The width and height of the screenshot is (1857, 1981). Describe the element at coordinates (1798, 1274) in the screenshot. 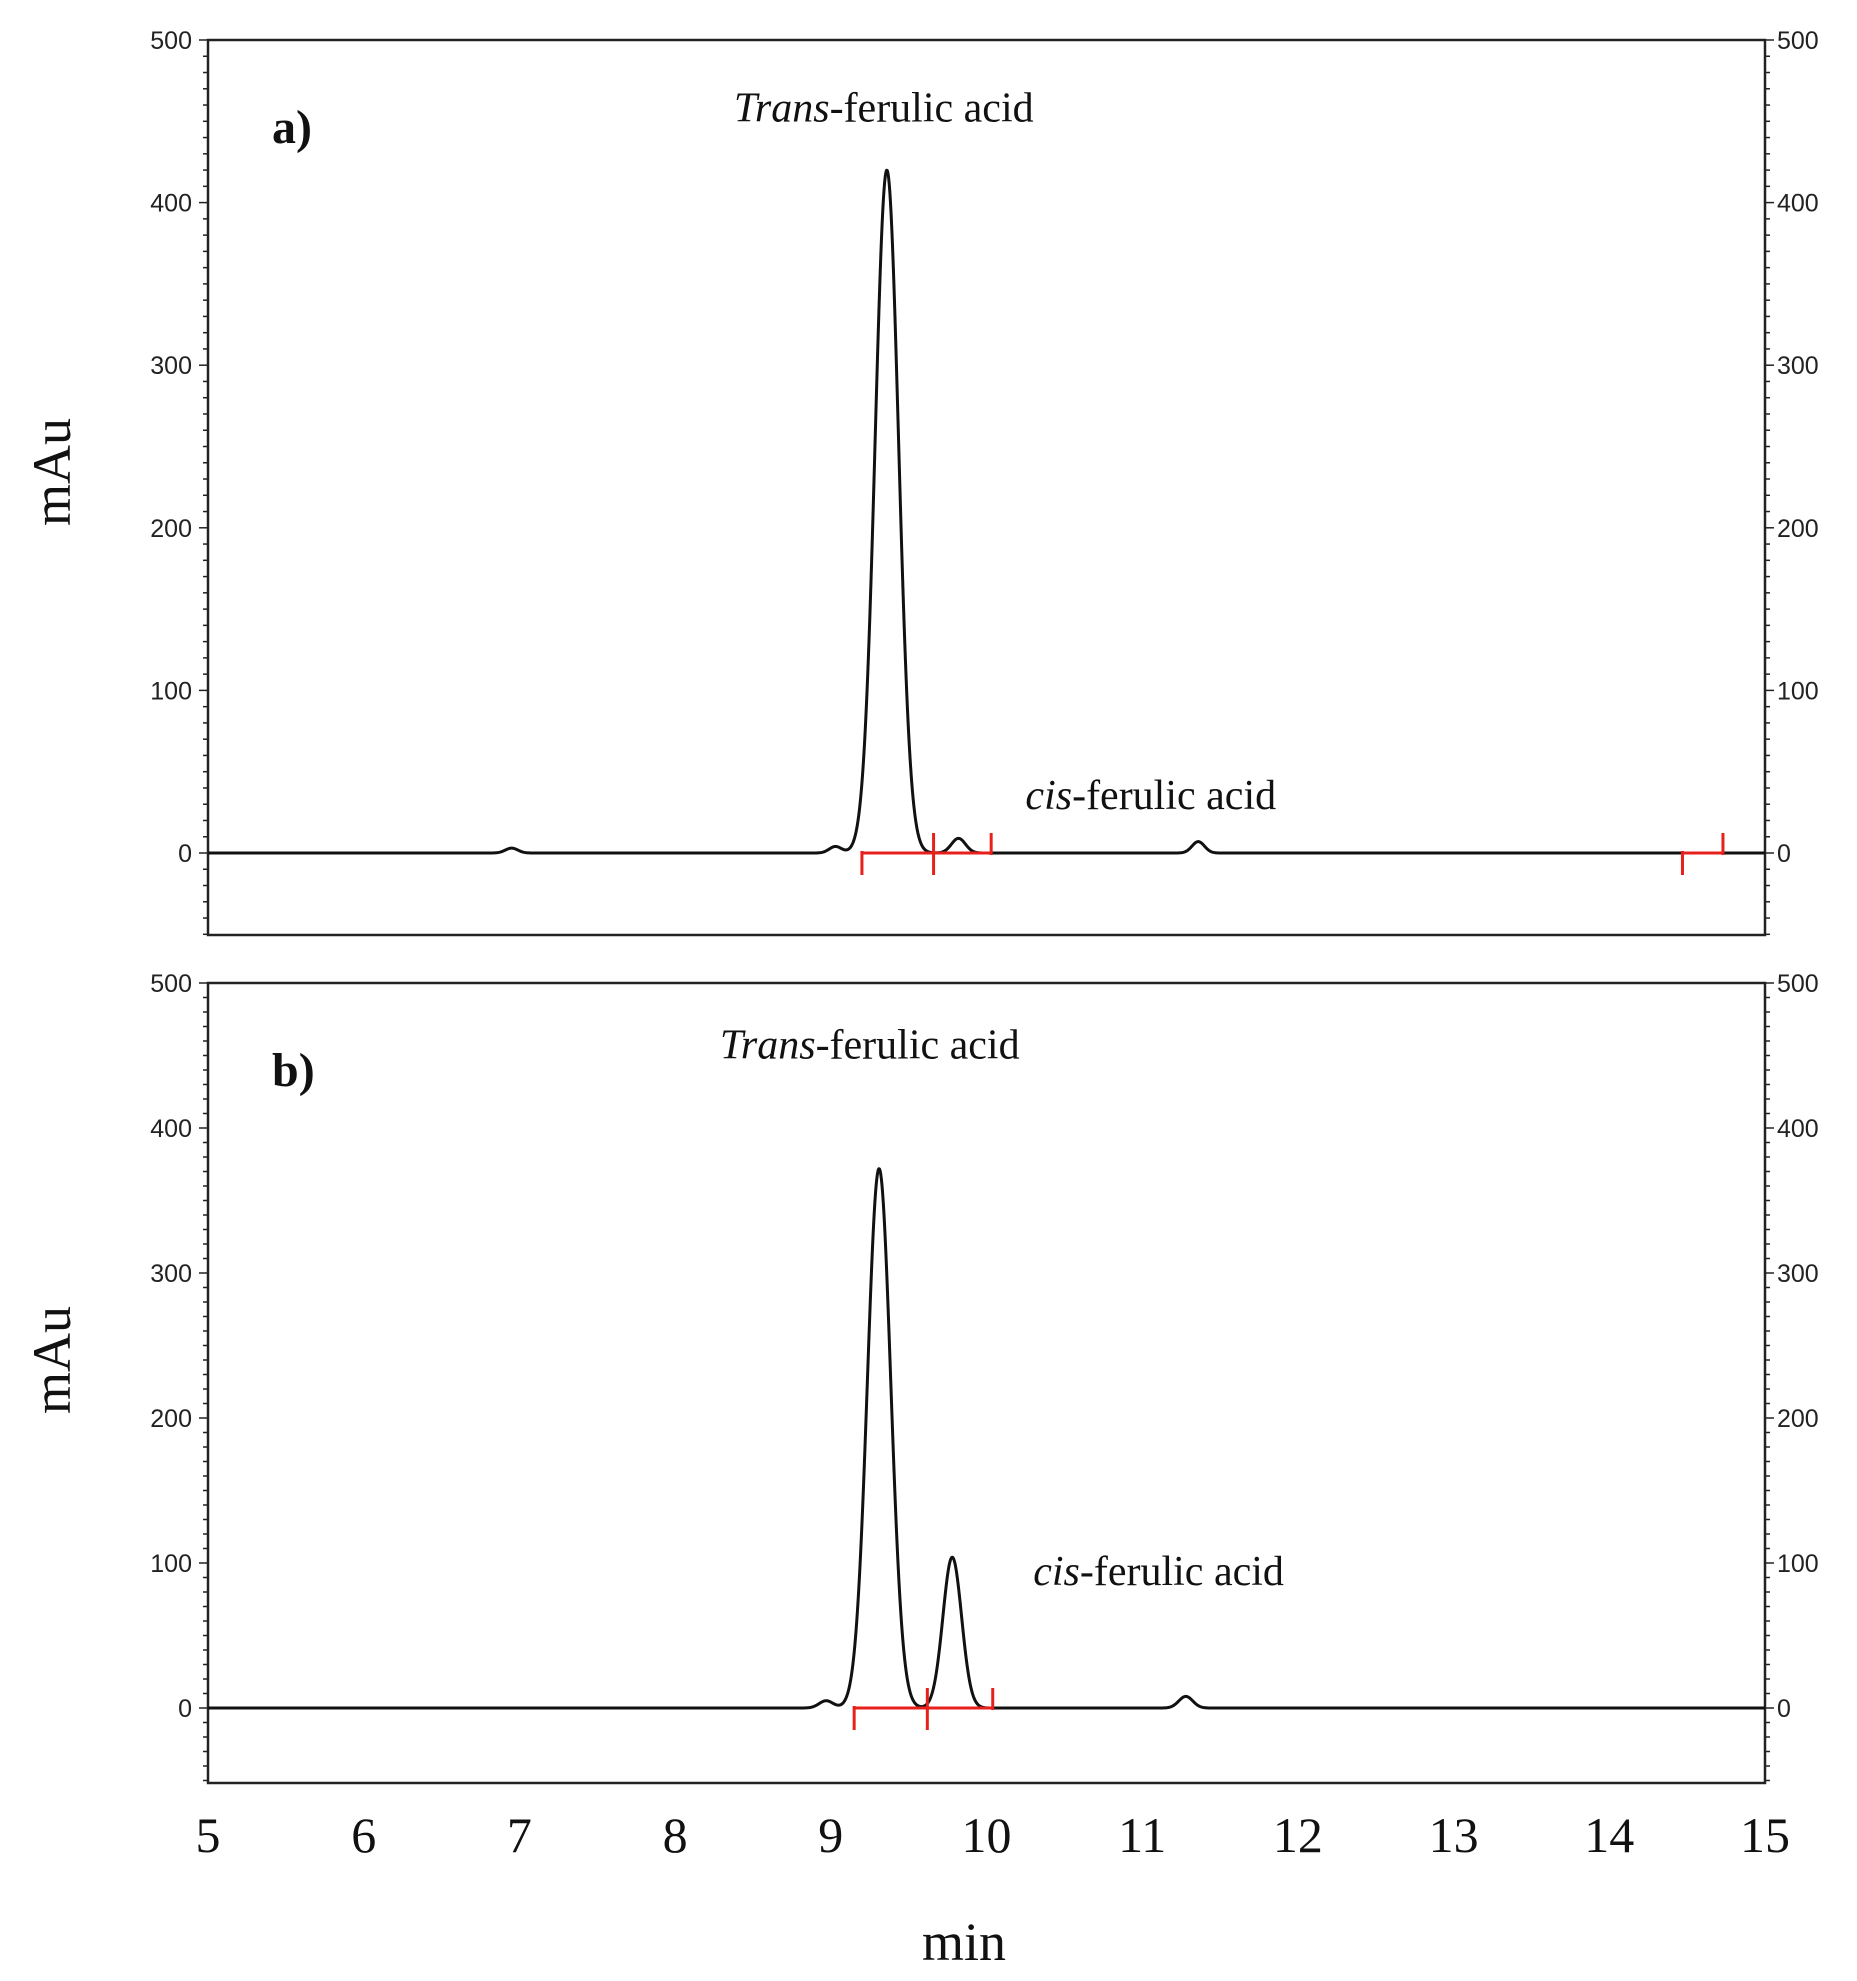

I see `pb-y-tick-label-right: 300` at that location.